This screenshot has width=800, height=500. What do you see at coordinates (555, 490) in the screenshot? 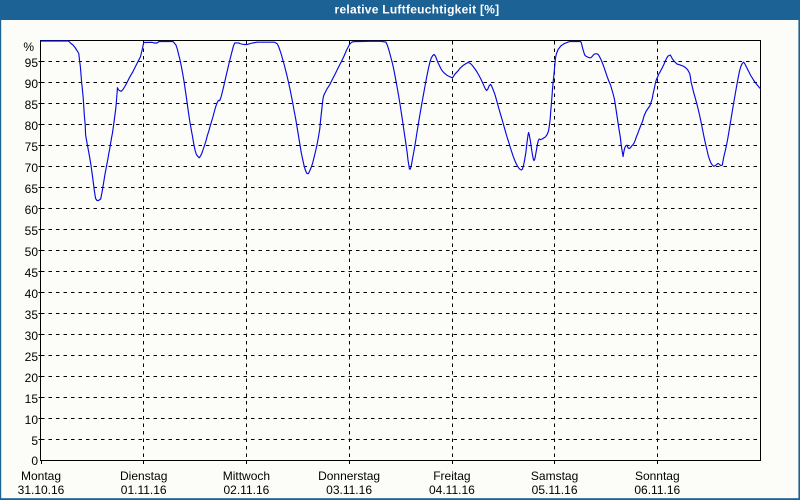
I see `svg-text: 05.11.16` at bounding box center [555, 490].